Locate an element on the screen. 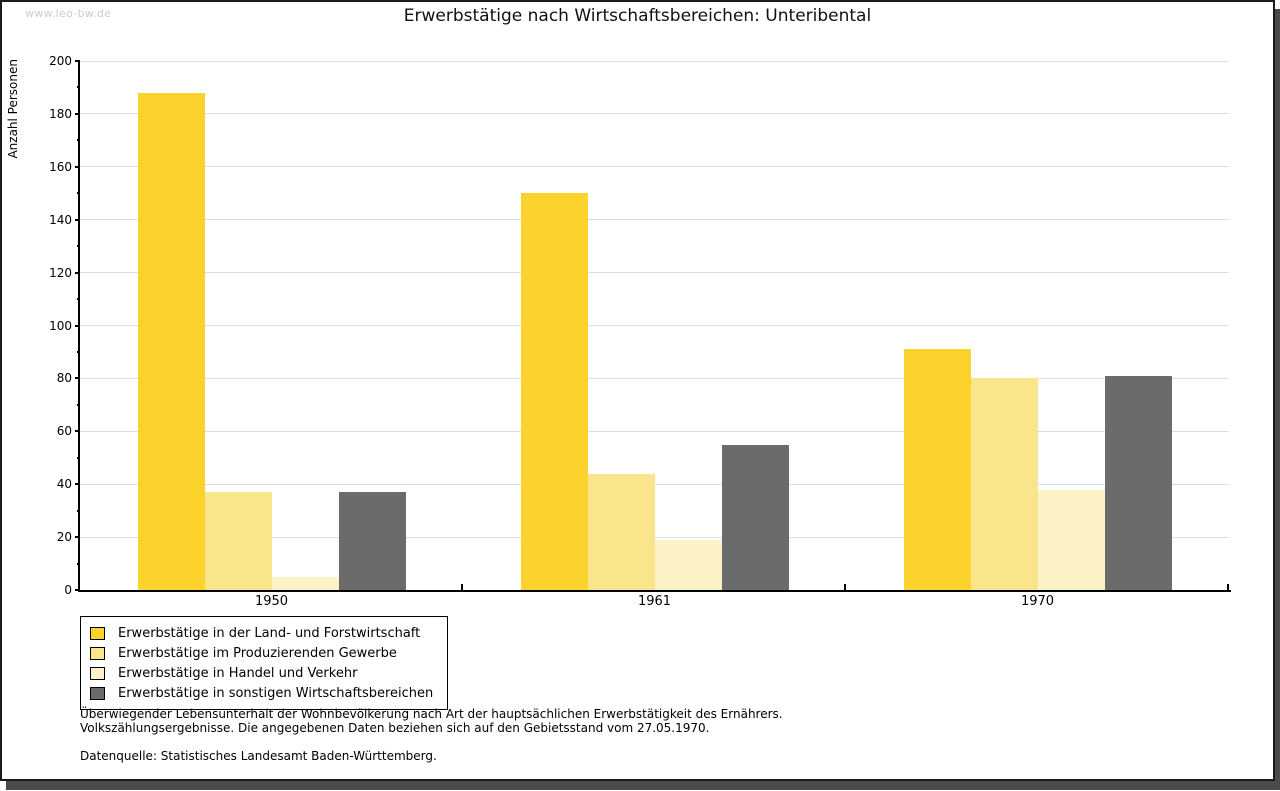 The height and width of the screenshot is (791, 1280). y-tick-label: 200 is located at coordinates (60, 61).